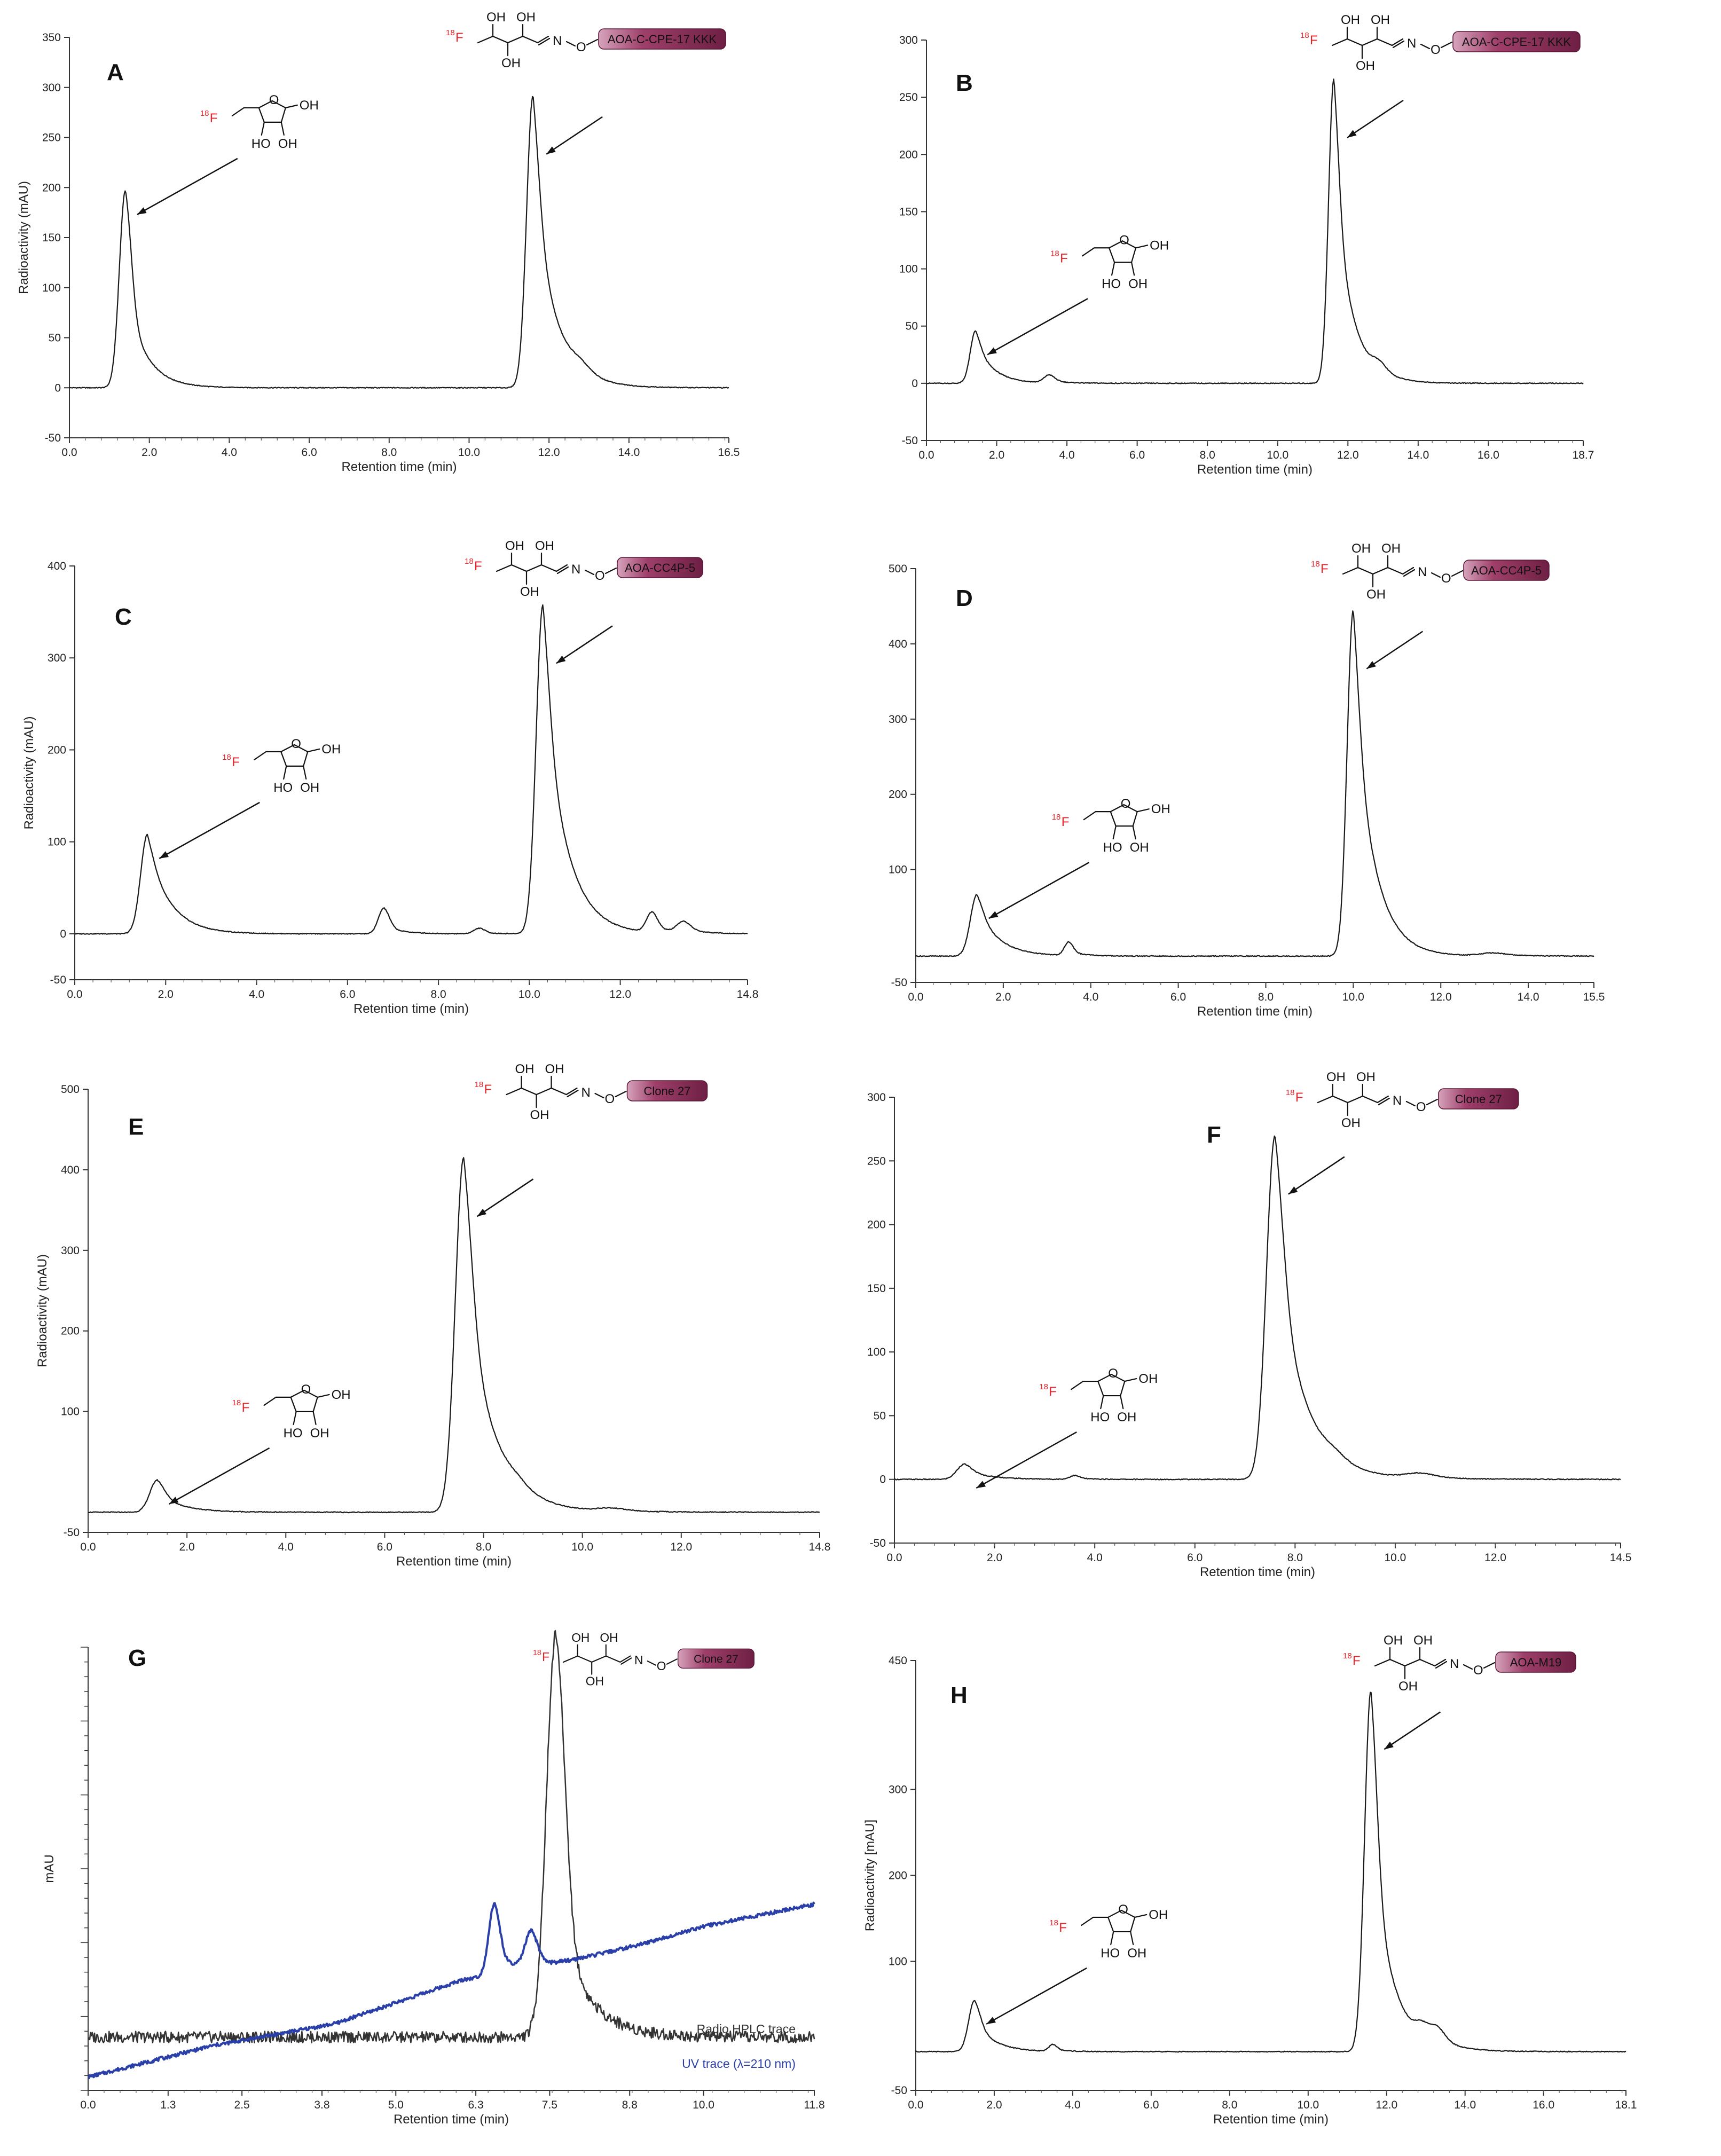 This screenshot has width=1721, height=2156. I want to click on x-tick-label: 6.0, so click(384, 1547).